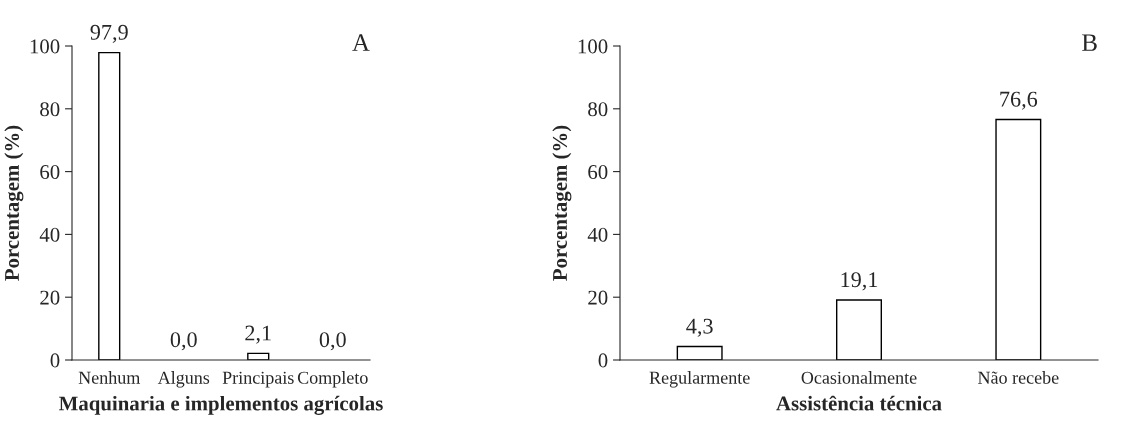  Describe the element at coordinates (332, 379) in the screenshot. I see `x-tick-label: Completo` at that location.